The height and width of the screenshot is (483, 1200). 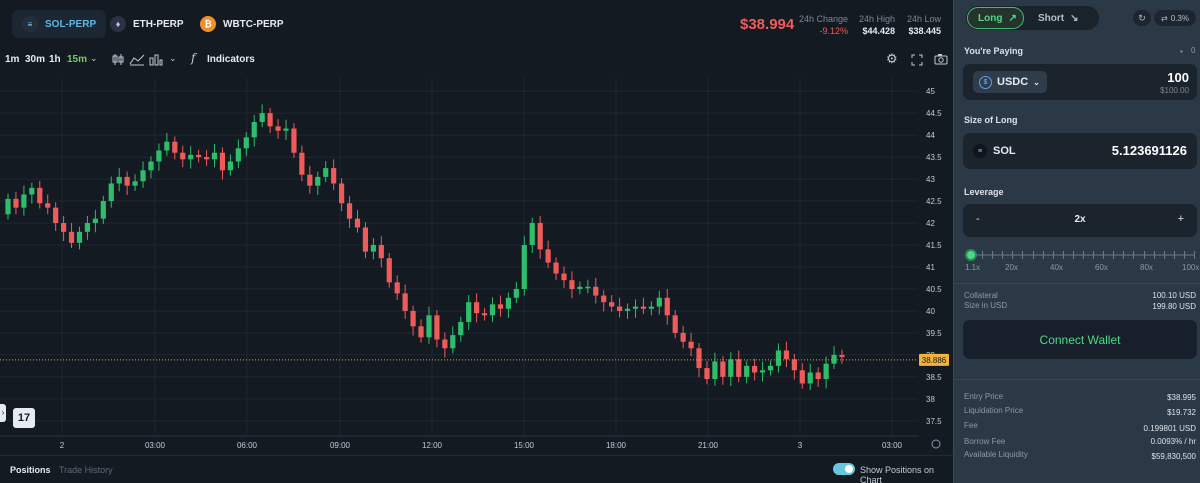 I want to click on area-chart-icon, so click(x=137, y=59).